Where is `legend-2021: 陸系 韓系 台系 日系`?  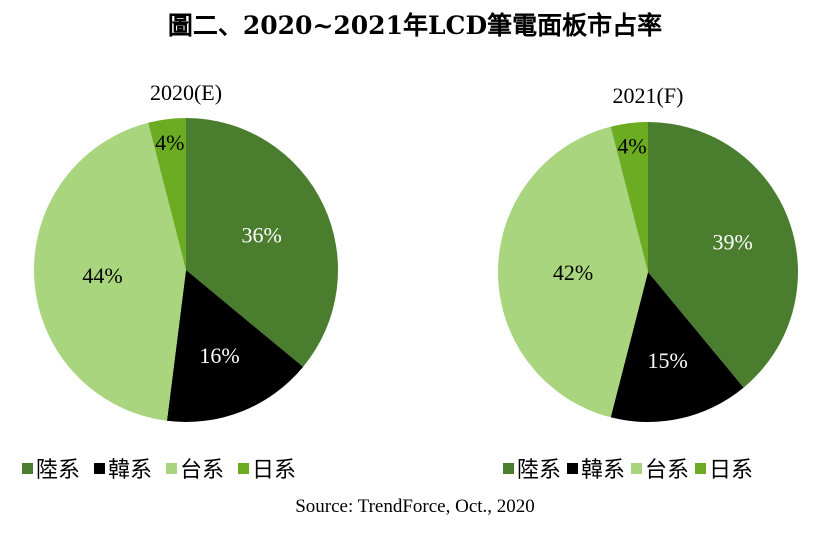 legend-2021: 陸系 韓系 台系 日系 is located at coordinates (628, 468).